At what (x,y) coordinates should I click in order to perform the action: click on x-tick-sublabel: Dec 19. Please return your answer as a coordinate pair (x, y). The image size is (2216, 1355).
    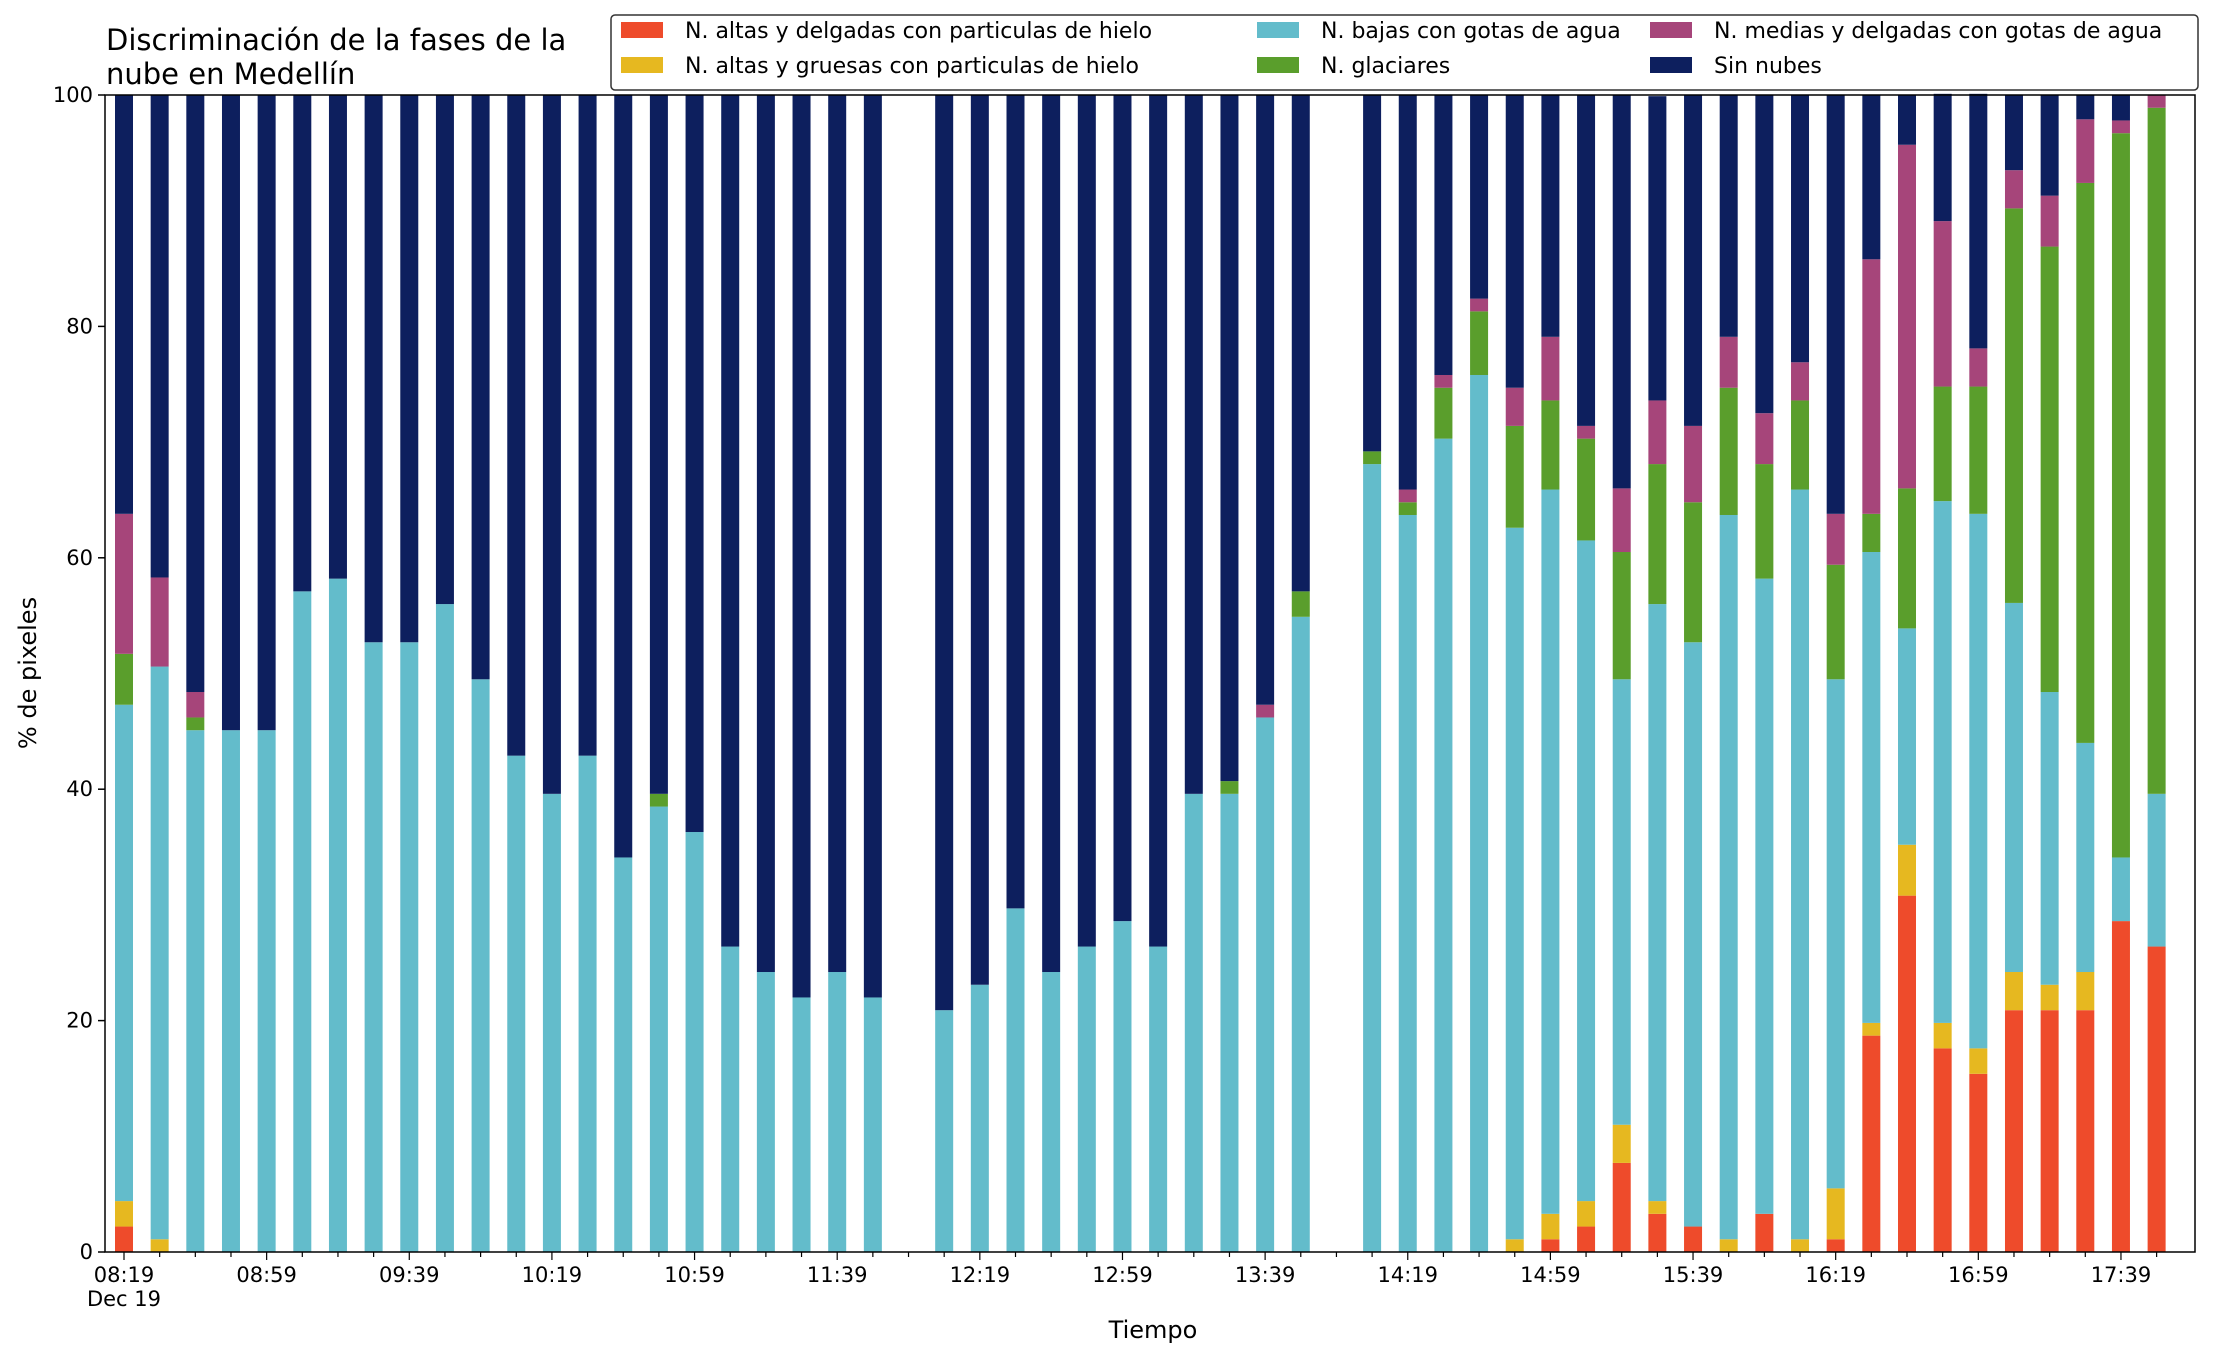
    Looking at the image, I should click on (124, 1299).